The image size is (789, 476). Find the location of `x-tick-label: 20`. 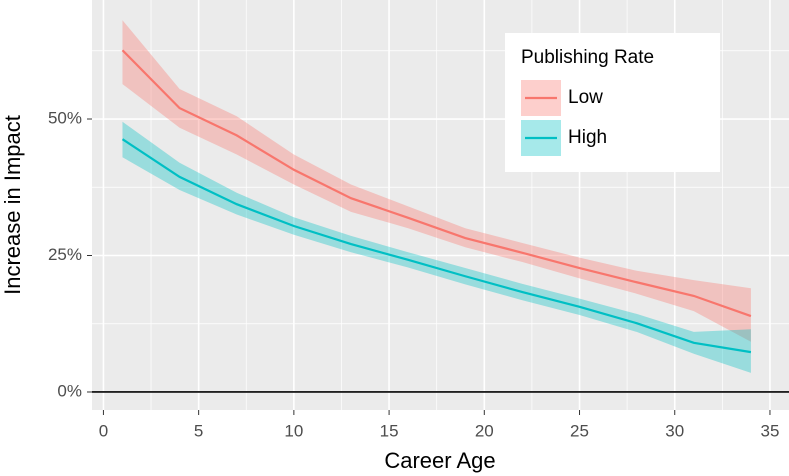

x-tick-label: 20 is located at coordinates (484, 430).